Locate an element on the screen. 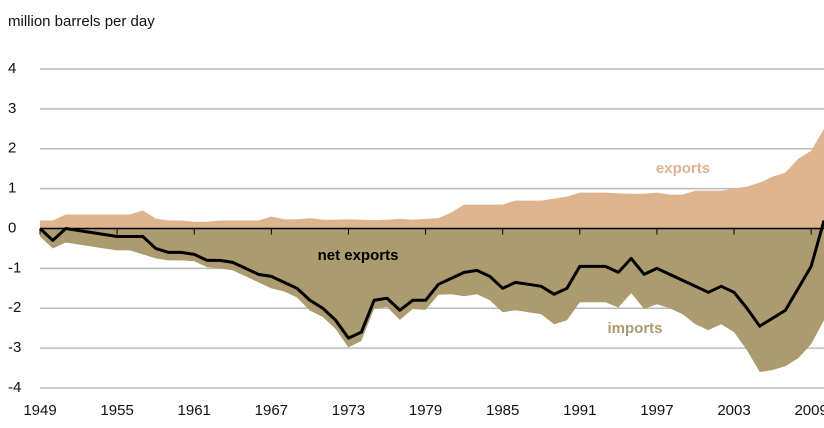 The image size is (824, 428). x-tick-label: 1997 is located at coordinates (656, 410).